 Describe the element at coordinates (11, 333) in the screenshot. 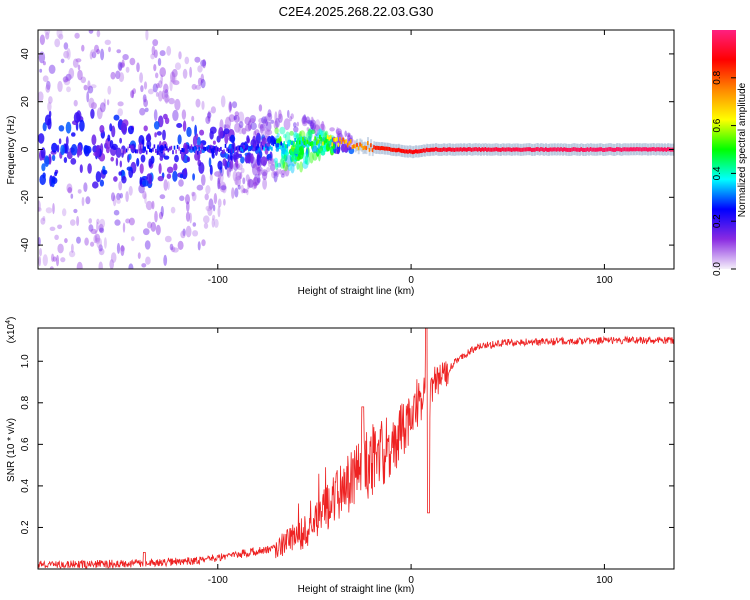

I see `snr-scale-base: (x10` at that location.